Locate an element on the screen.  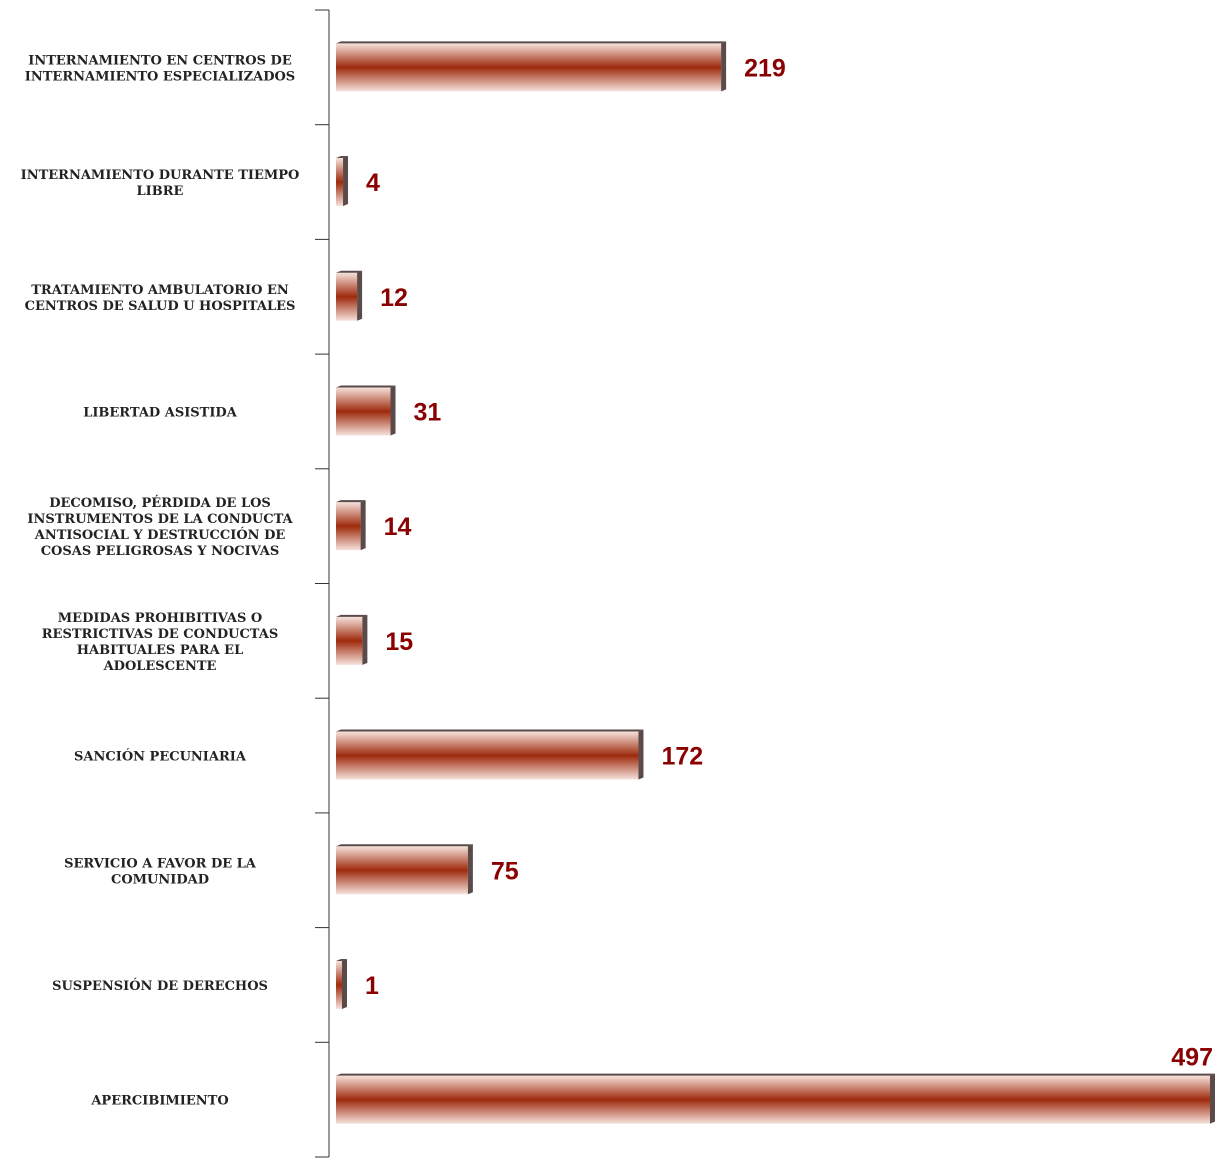
category-label-line: COSAS PELIGROSAS Y NOCIVAS is located at coordinates (160, 551).